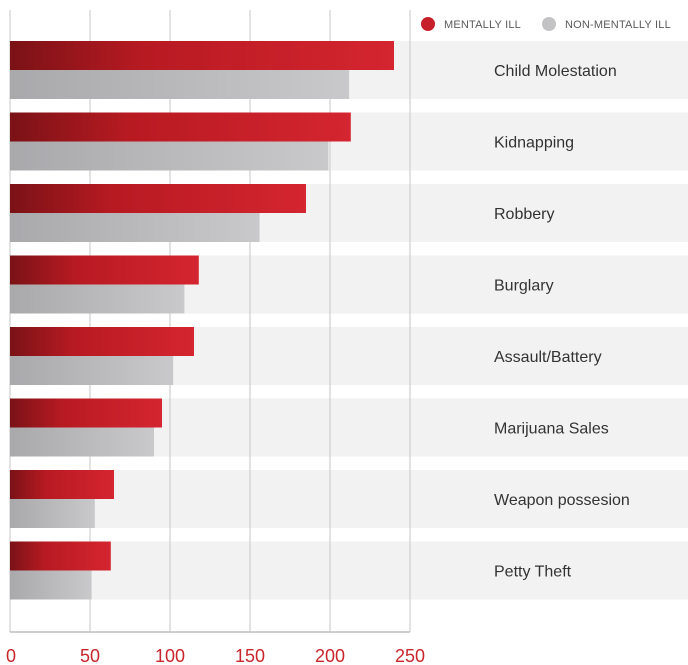 The height and width of the screenshot is (665, 688). Describe the element at coordinates (180, 127) in the screenshot. I see `bar-mentally-ill-kidnapping` at that location.